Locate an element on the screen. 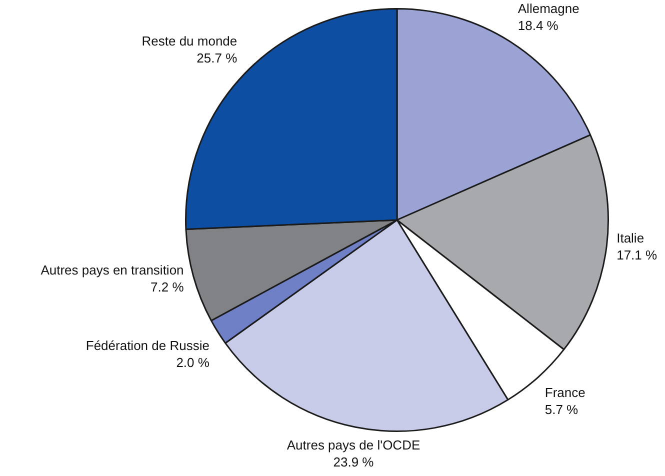 The height and width of the screenshot is (476, 665). data-label: 25.7 % is located at coordinates (217, 58).